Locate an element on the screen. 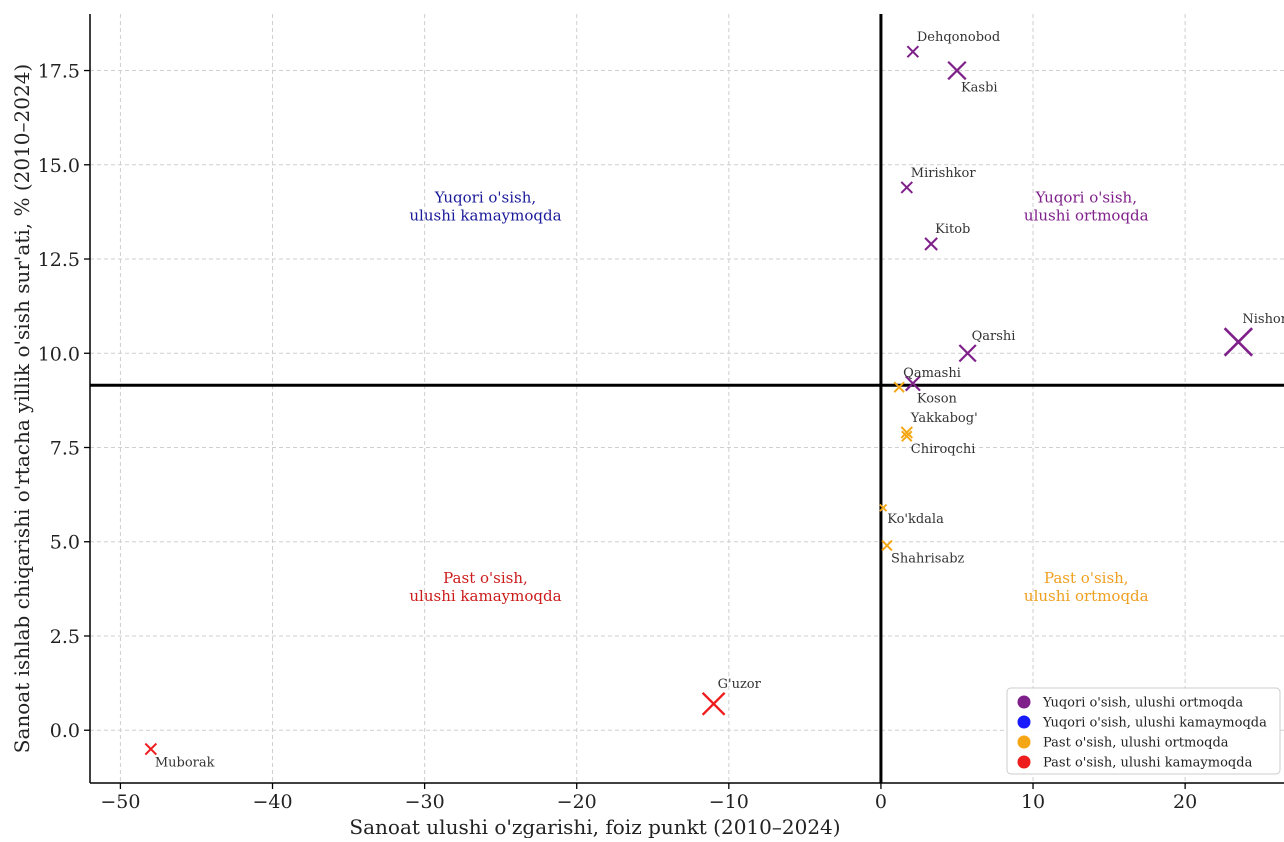  point-label: Koson is located at coordinates (937, 399).